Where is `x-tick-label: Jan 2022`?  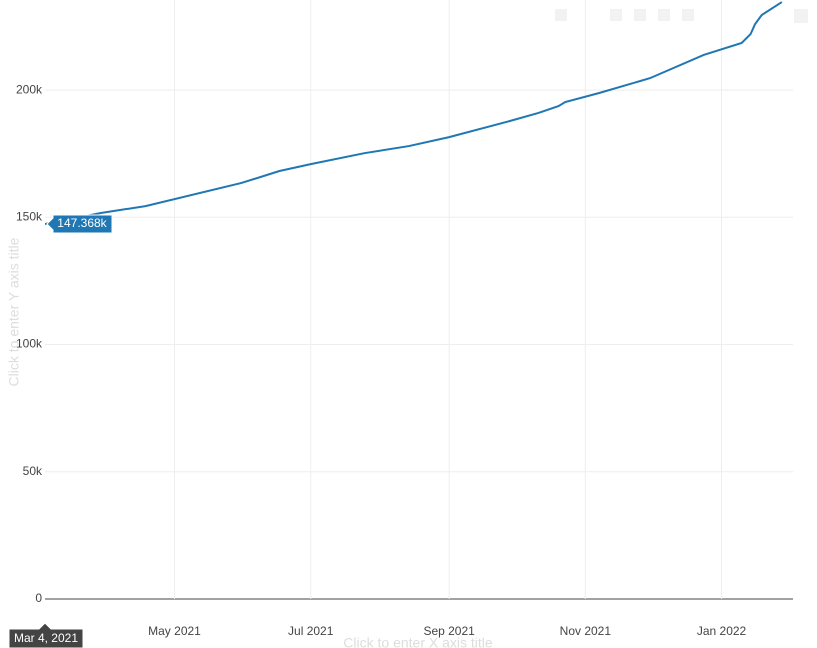
x-tick-label: Jan 2022 is located at coordinates (722, 631).